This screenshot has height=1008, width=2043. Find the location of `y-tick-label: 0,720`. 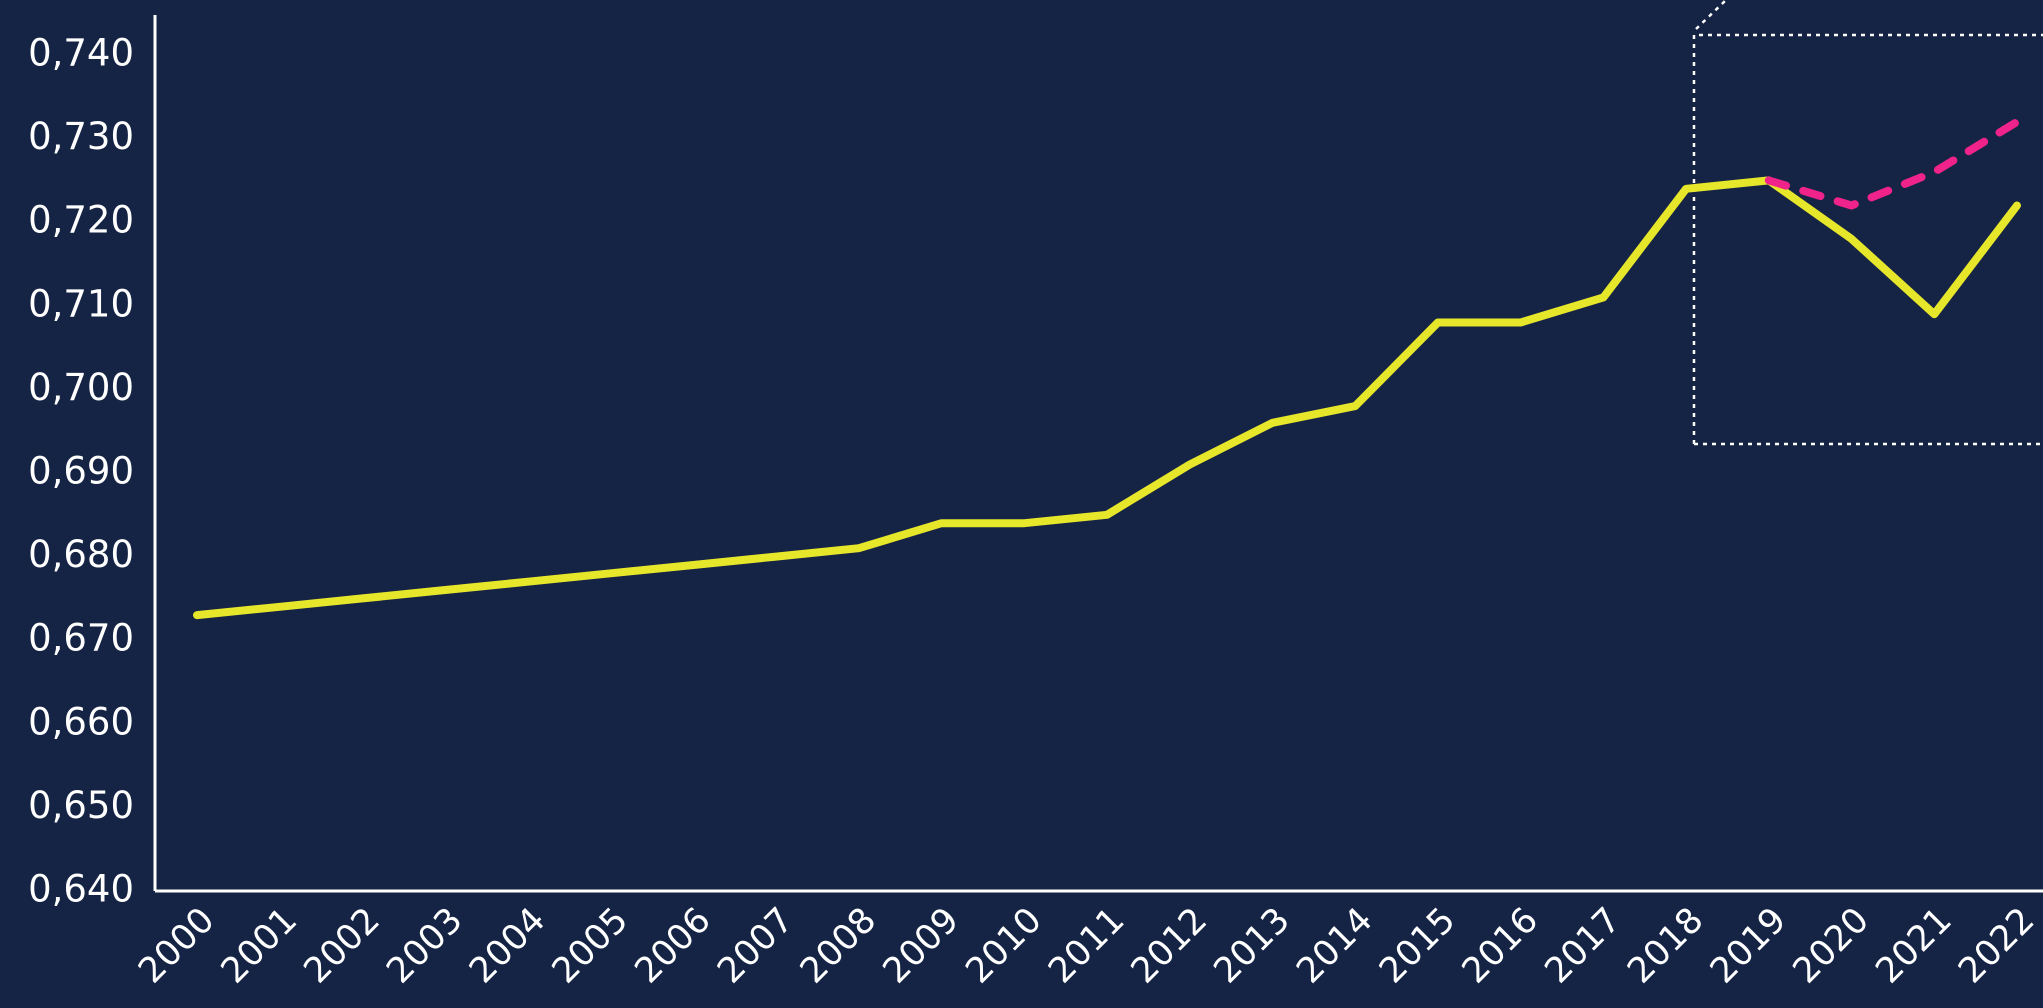

y-tick-label: 0,720 is located at coordinates (81, 220).